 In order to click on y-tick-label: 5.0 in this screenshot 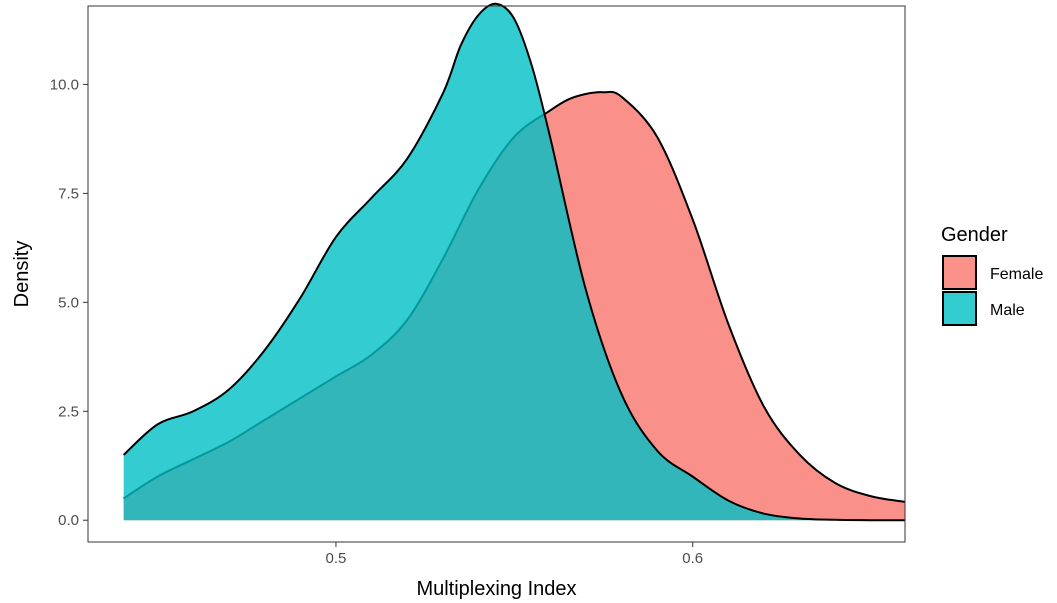, I will do `click(68, 302)`.